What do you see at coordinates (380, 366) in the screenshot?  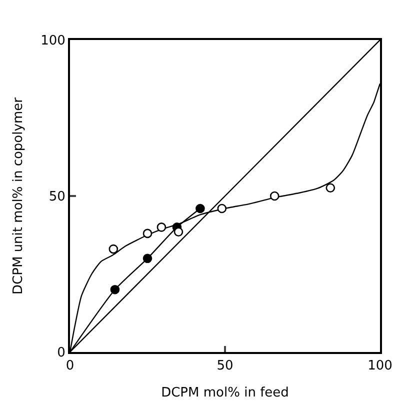 I see `x-tick-label: 100` at bounding box center [380, 366].